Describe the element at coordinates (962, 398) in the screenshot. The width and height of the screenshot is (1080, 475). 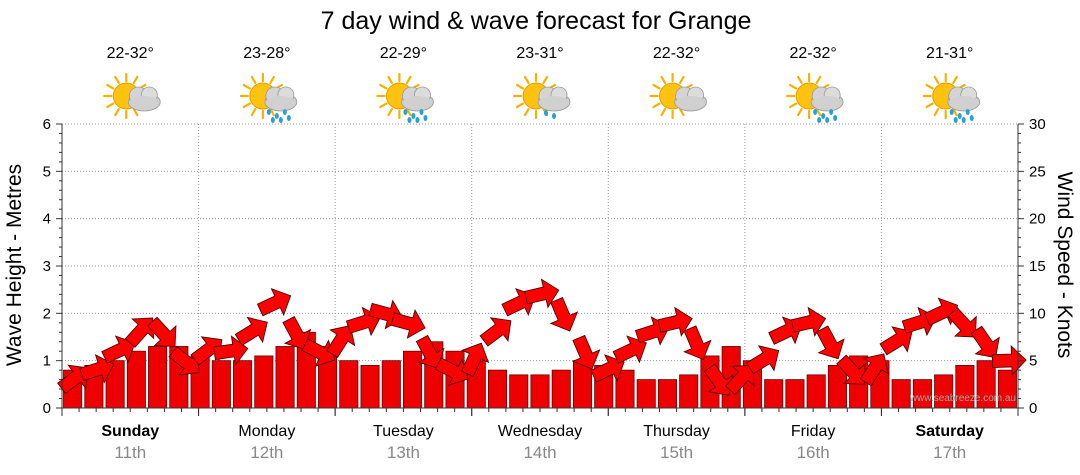
I see `source-credit: www.seabreeze.com.au` at that location.